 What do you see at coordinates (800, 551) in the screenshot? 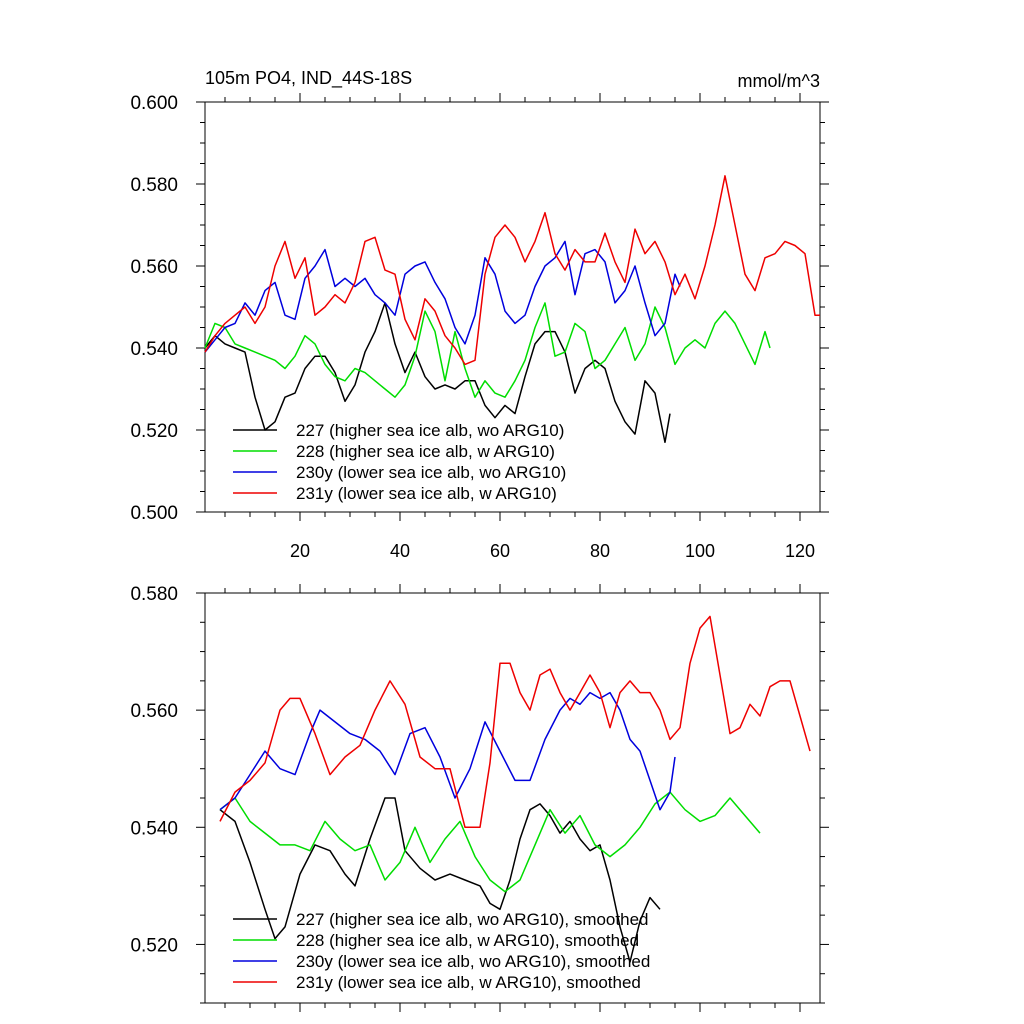
I see `x-tick-label: 120` at bounding box center [800, 551].